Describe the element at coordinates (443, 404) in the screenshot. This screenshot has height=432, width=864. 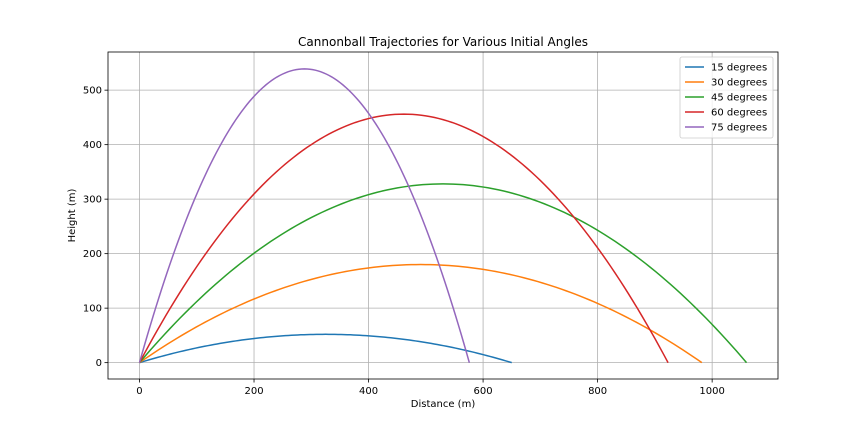
I see `x-axis-label: Distance (m)` at that location.